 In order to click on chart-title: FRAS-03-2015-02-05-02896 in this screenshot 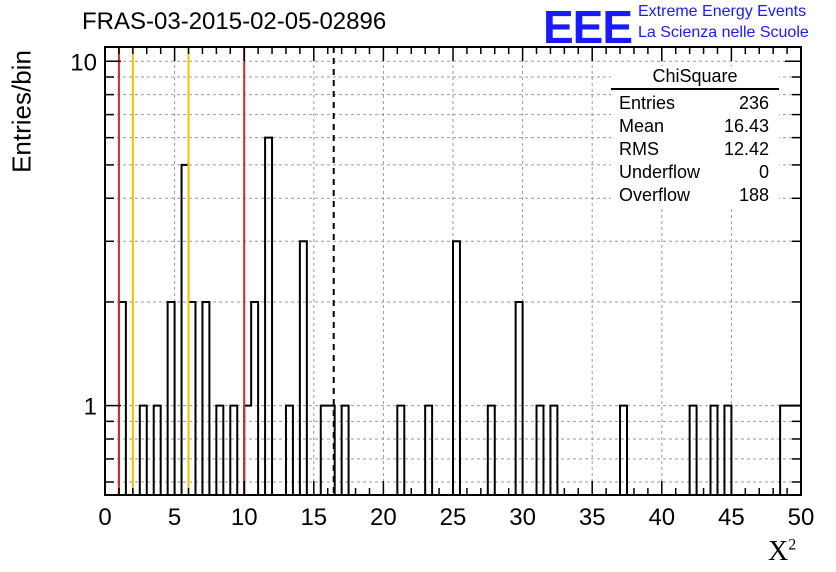, I will do `click(234, 21)`.